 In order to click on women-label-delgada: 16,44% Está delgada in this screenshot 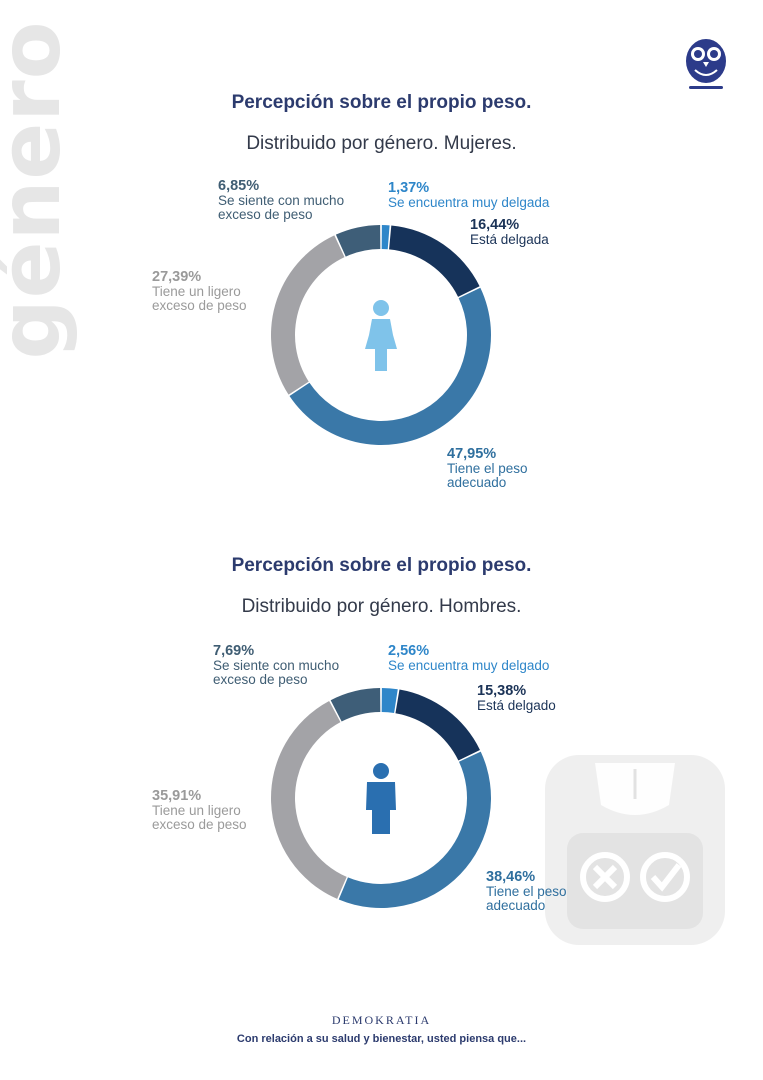, I will do `click(509, 232)`.